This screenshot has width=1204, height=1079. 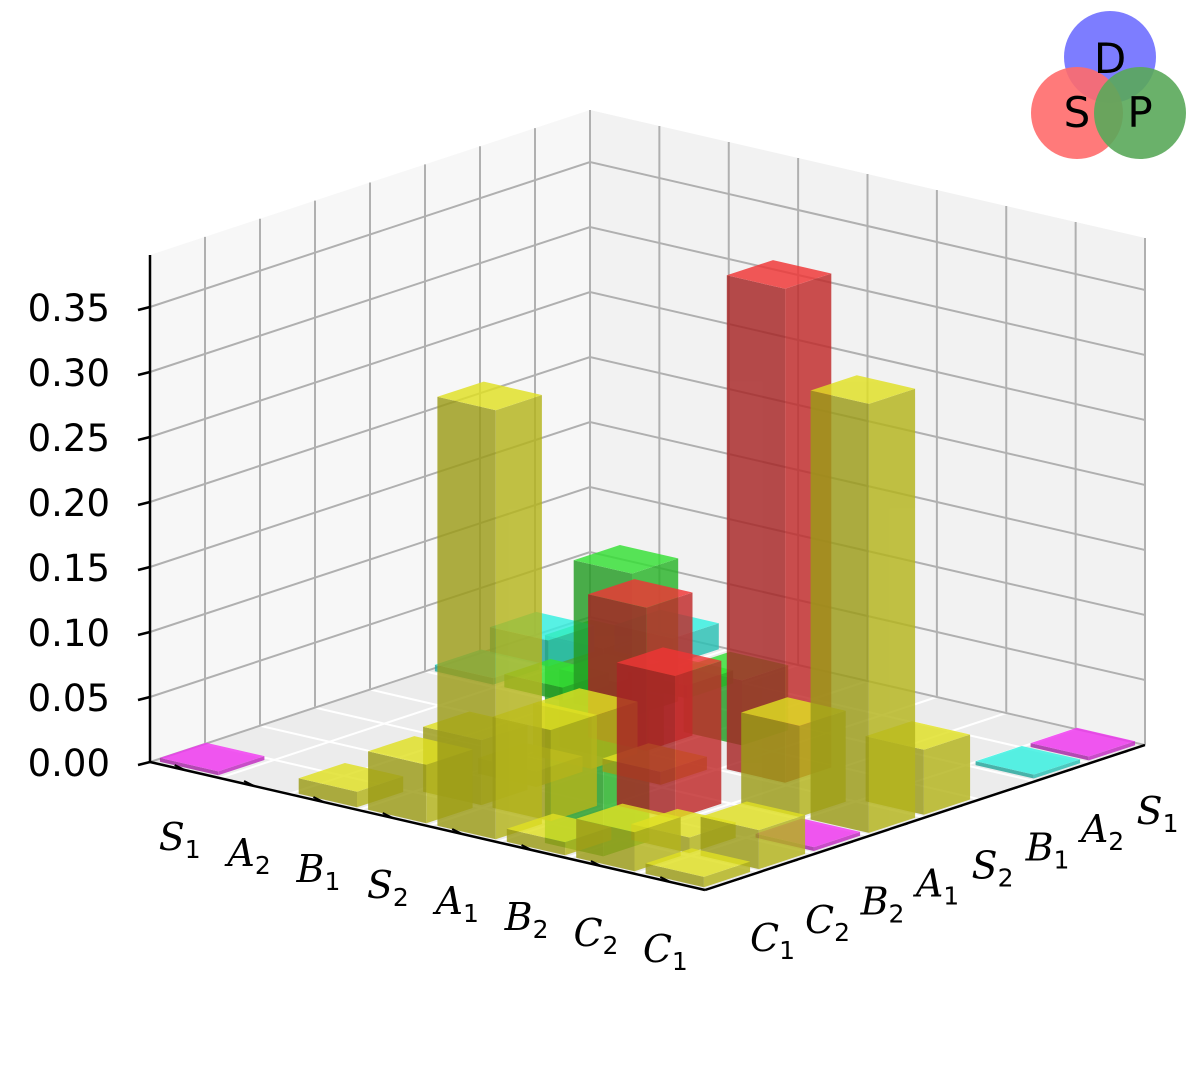 I want to click on z-tick-label: 0.05, so click(x=69, y=698).